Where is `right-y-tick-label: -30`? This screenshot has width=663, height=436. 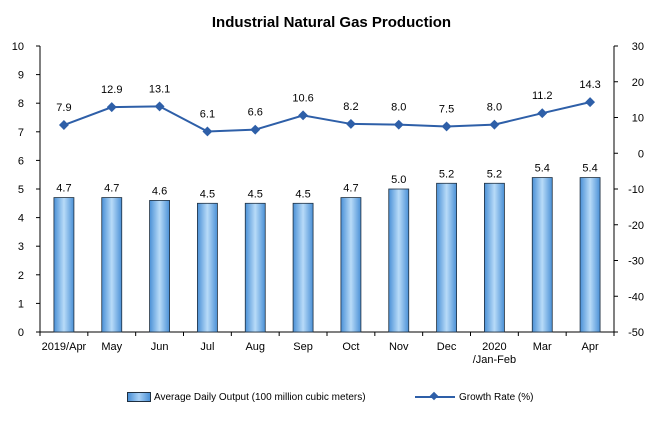 right-y-tick-label: -30 is located at coordinates (636, 262).